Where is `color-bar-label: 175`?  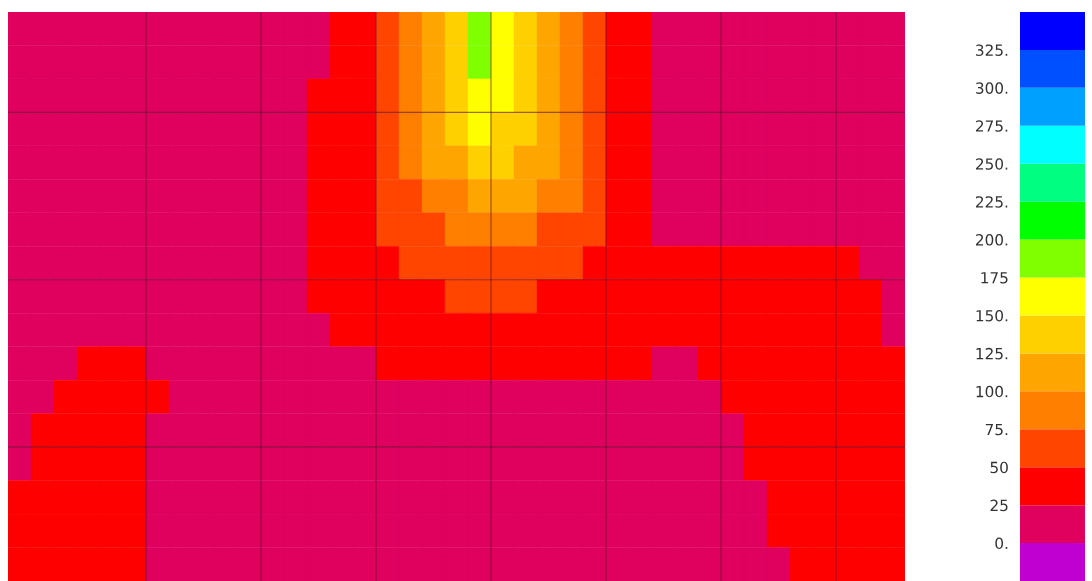
color-bar-label: 175 is located at coordinates (994, 278).